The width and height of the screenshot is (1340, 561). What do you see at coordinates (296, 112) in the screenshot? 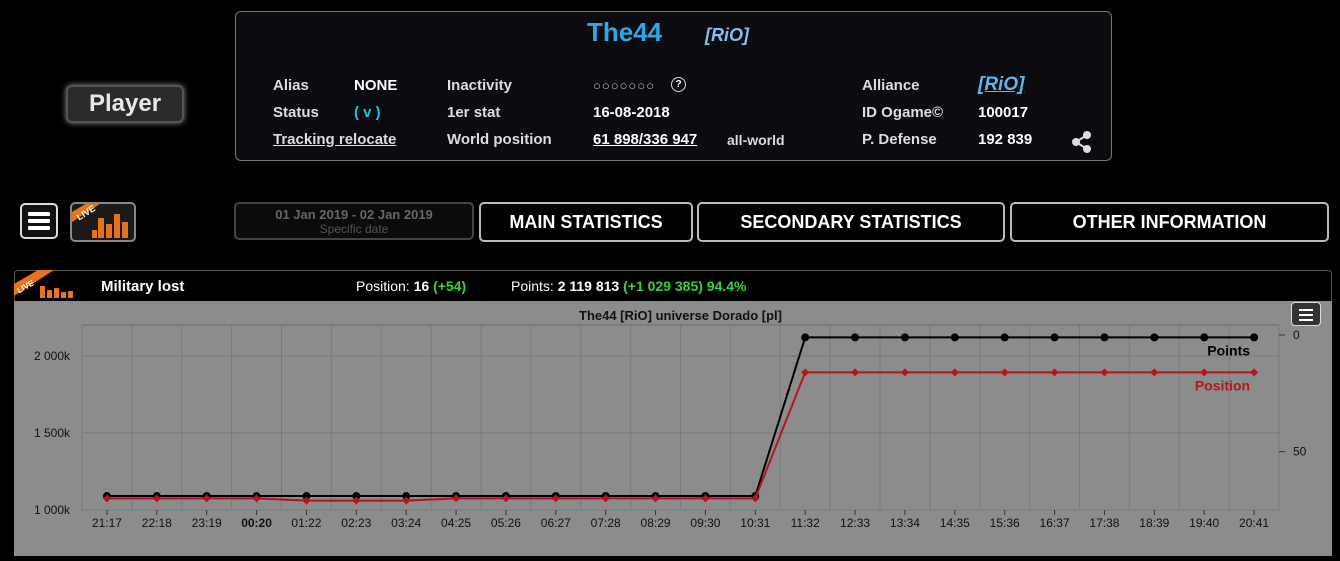
I see `status-label: Status` at bounding box center [296, 112].